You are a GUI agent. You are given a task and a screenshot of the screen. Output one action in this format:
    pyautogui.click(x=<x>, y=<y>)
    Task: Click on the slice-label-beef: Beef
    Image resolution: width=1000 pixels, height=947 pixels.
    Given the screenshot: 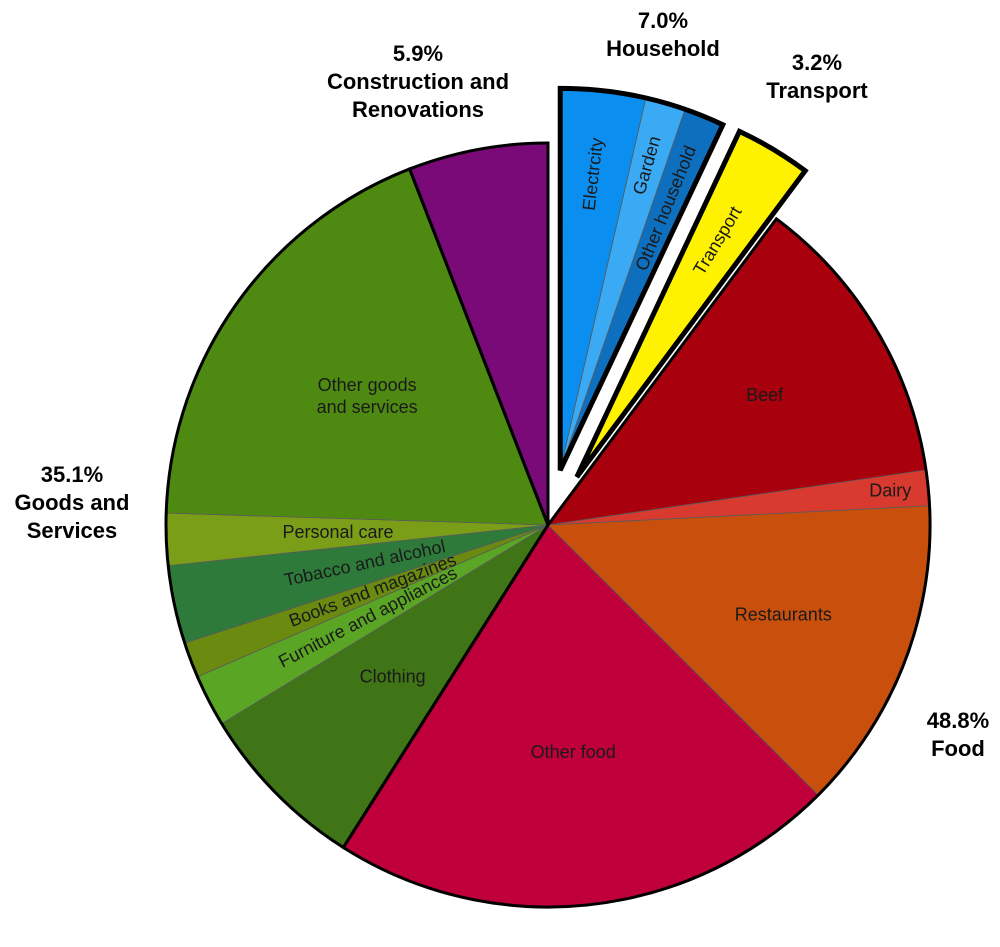 What is the action you would take?
    pyautogui.click(x=765, y=395)
    